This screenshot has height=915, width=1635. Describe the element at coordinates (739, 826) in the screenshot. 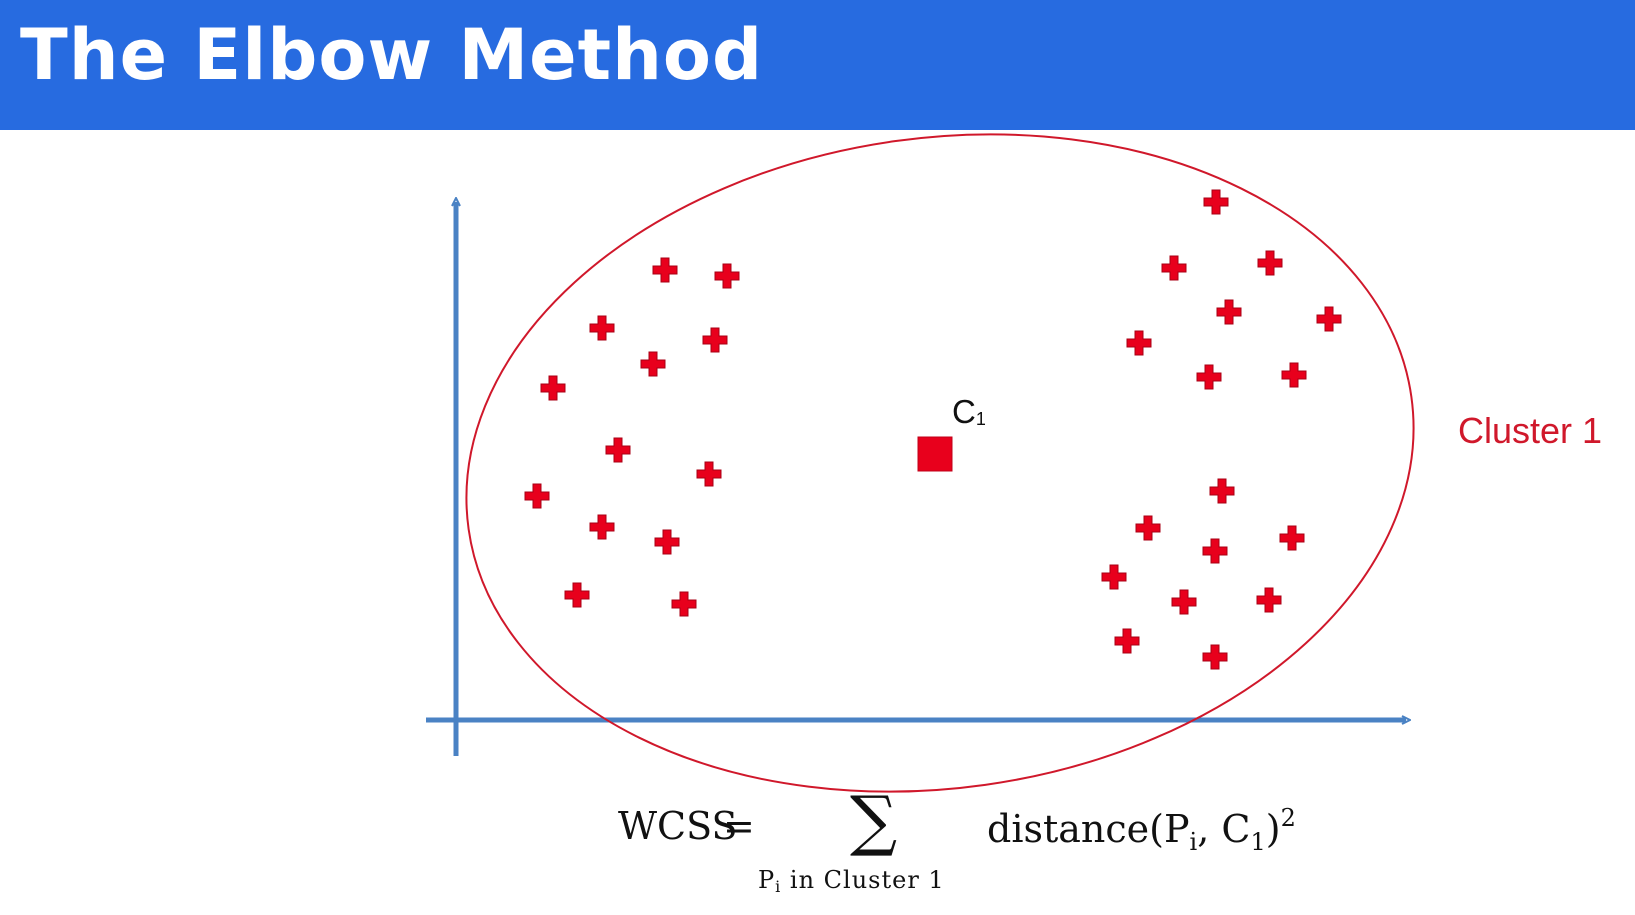

I see `formula-equals: =` at that location.